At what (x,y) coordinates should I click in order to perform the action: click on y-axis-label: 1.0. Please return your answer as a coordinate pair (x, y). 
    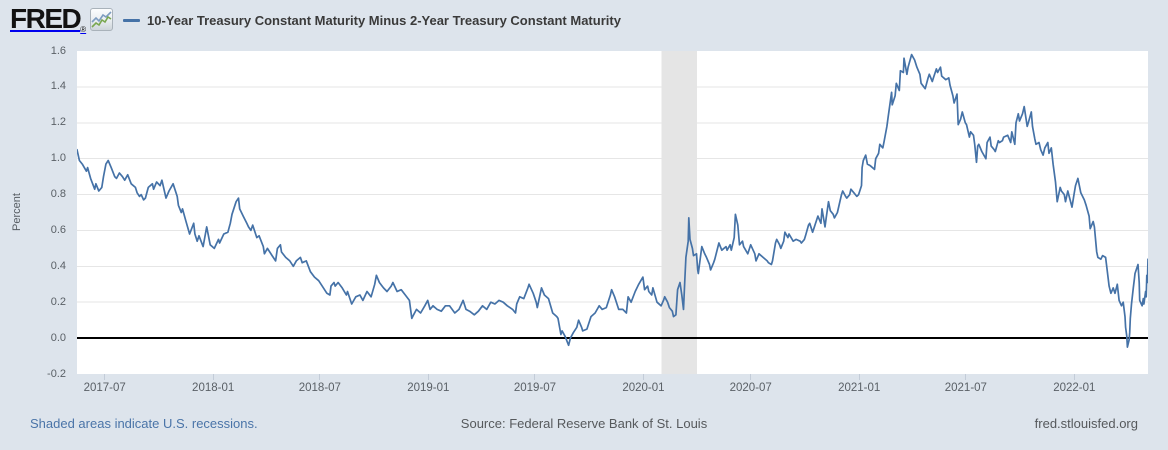
    Looking at the image, I should click on (58, 158).